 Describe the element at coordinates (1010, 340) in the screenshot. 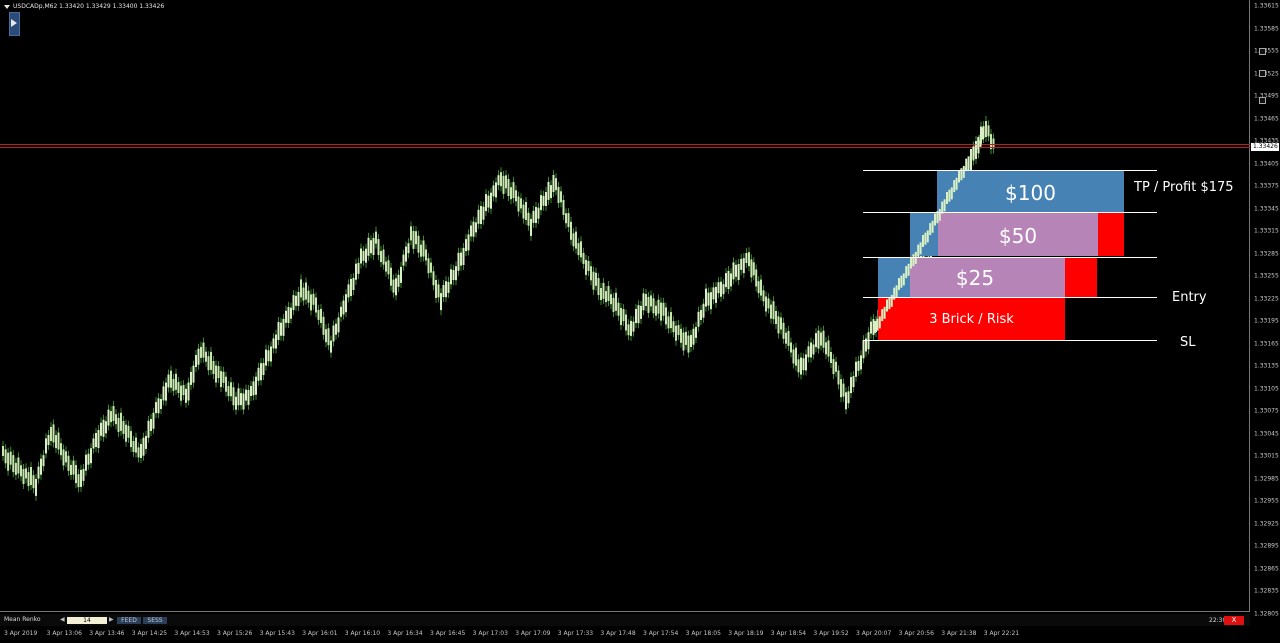

I see `sl-line` at that location.